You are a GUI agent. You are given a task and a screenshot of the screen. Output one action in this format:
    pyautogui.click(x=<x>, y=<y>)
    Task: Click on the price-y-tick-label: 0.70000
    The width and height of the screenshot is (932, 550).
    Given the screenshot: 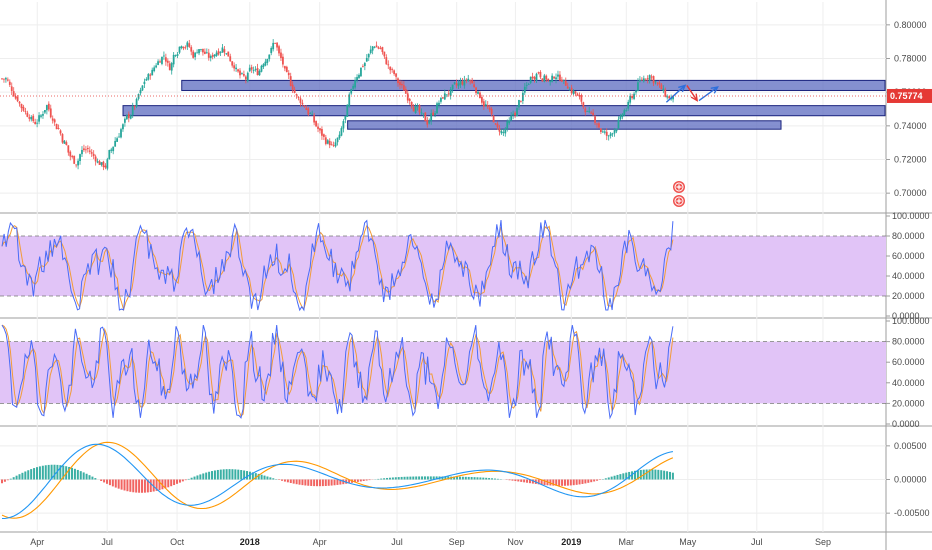 What is the action you would take?
    pyautogui.click(x=910, y=193)
    